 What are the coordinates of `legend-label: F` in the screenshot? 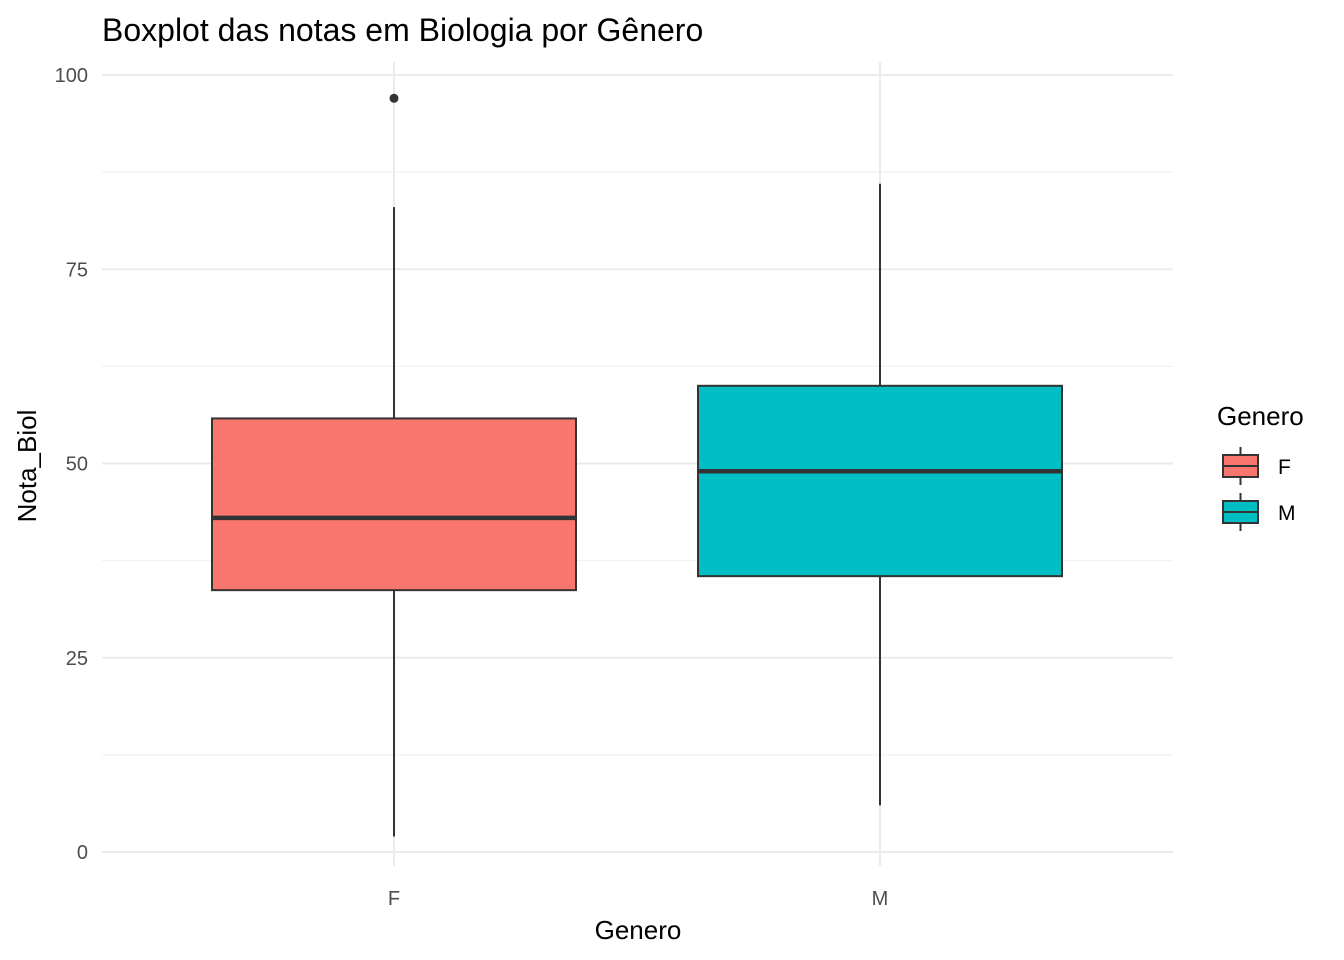 It's located at (1284, 467).